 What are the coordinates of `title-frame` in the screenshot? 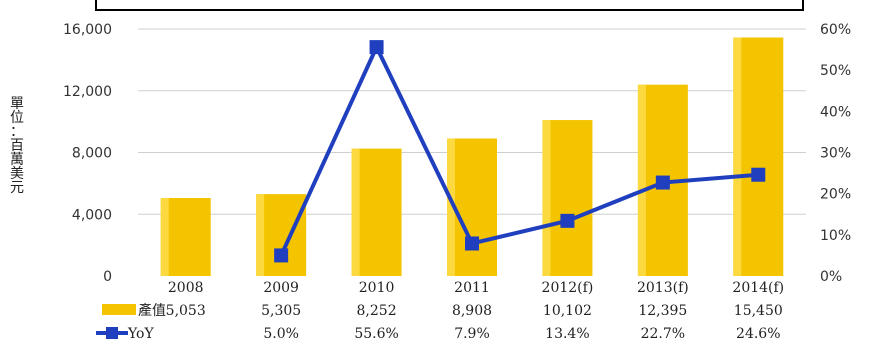 It's located at (449, 5).